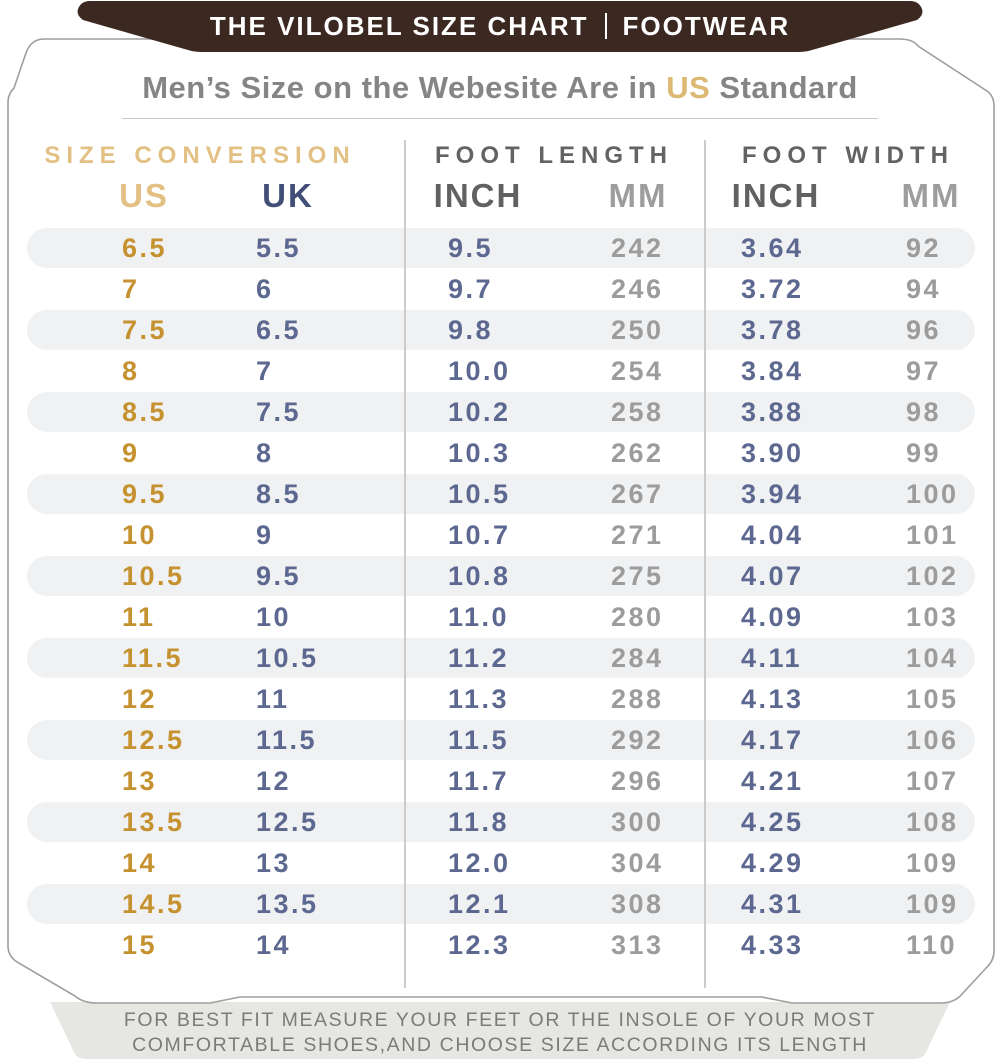 Image resolution: width=1000 pixels, height=1063 pixels. Describe the element at coordinates (153, 822) in the screenshot. I see `cell-us: 13.5` at that location.